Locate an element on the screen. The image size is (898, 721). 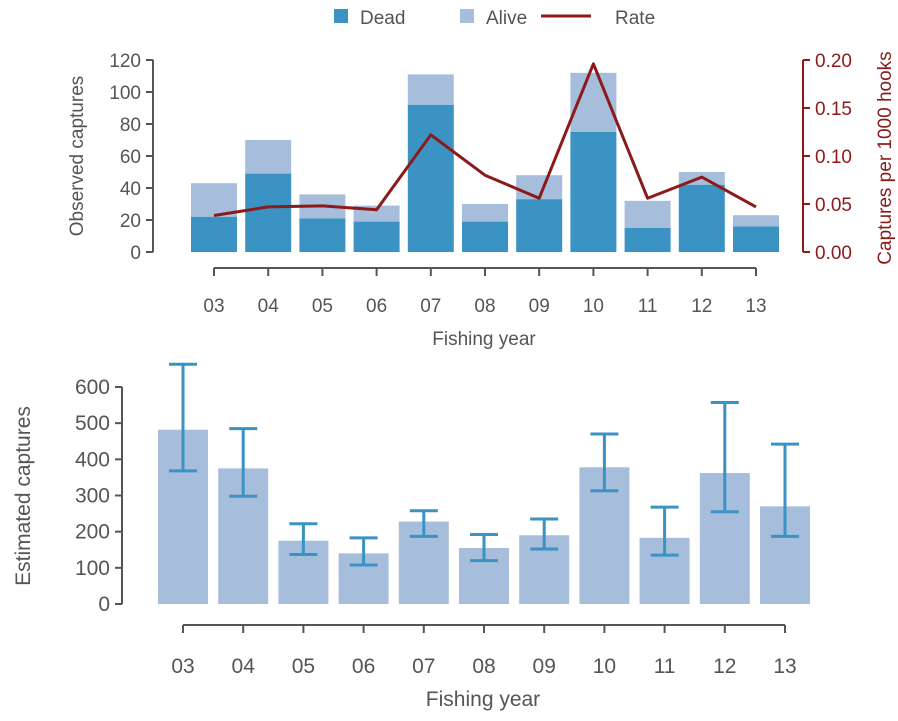
legend-dead-swatch is located at coordinates (341, 16).